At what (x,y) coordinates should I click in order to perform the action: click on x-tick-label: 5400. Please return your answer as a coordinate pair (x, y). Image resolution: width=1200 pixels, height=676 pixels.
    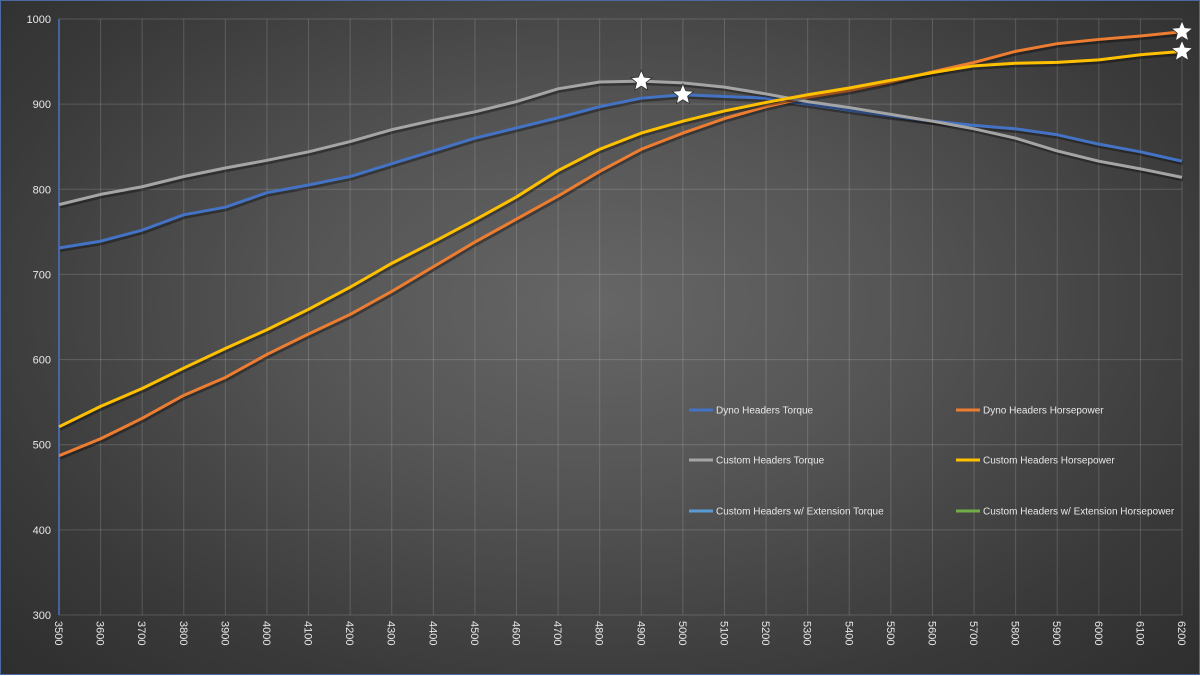
    Looking at the image, I should click on (848, 633).